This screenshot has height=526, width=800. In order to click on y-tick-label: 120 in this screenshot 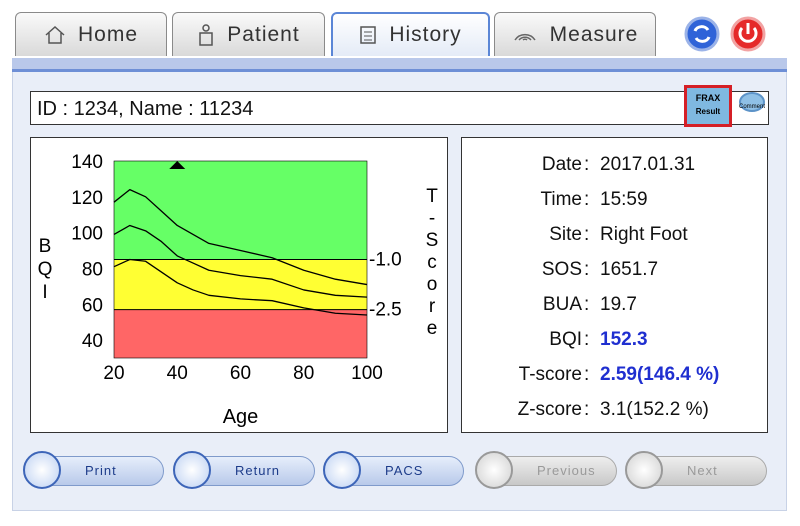, I will do `click(87, 198)`.